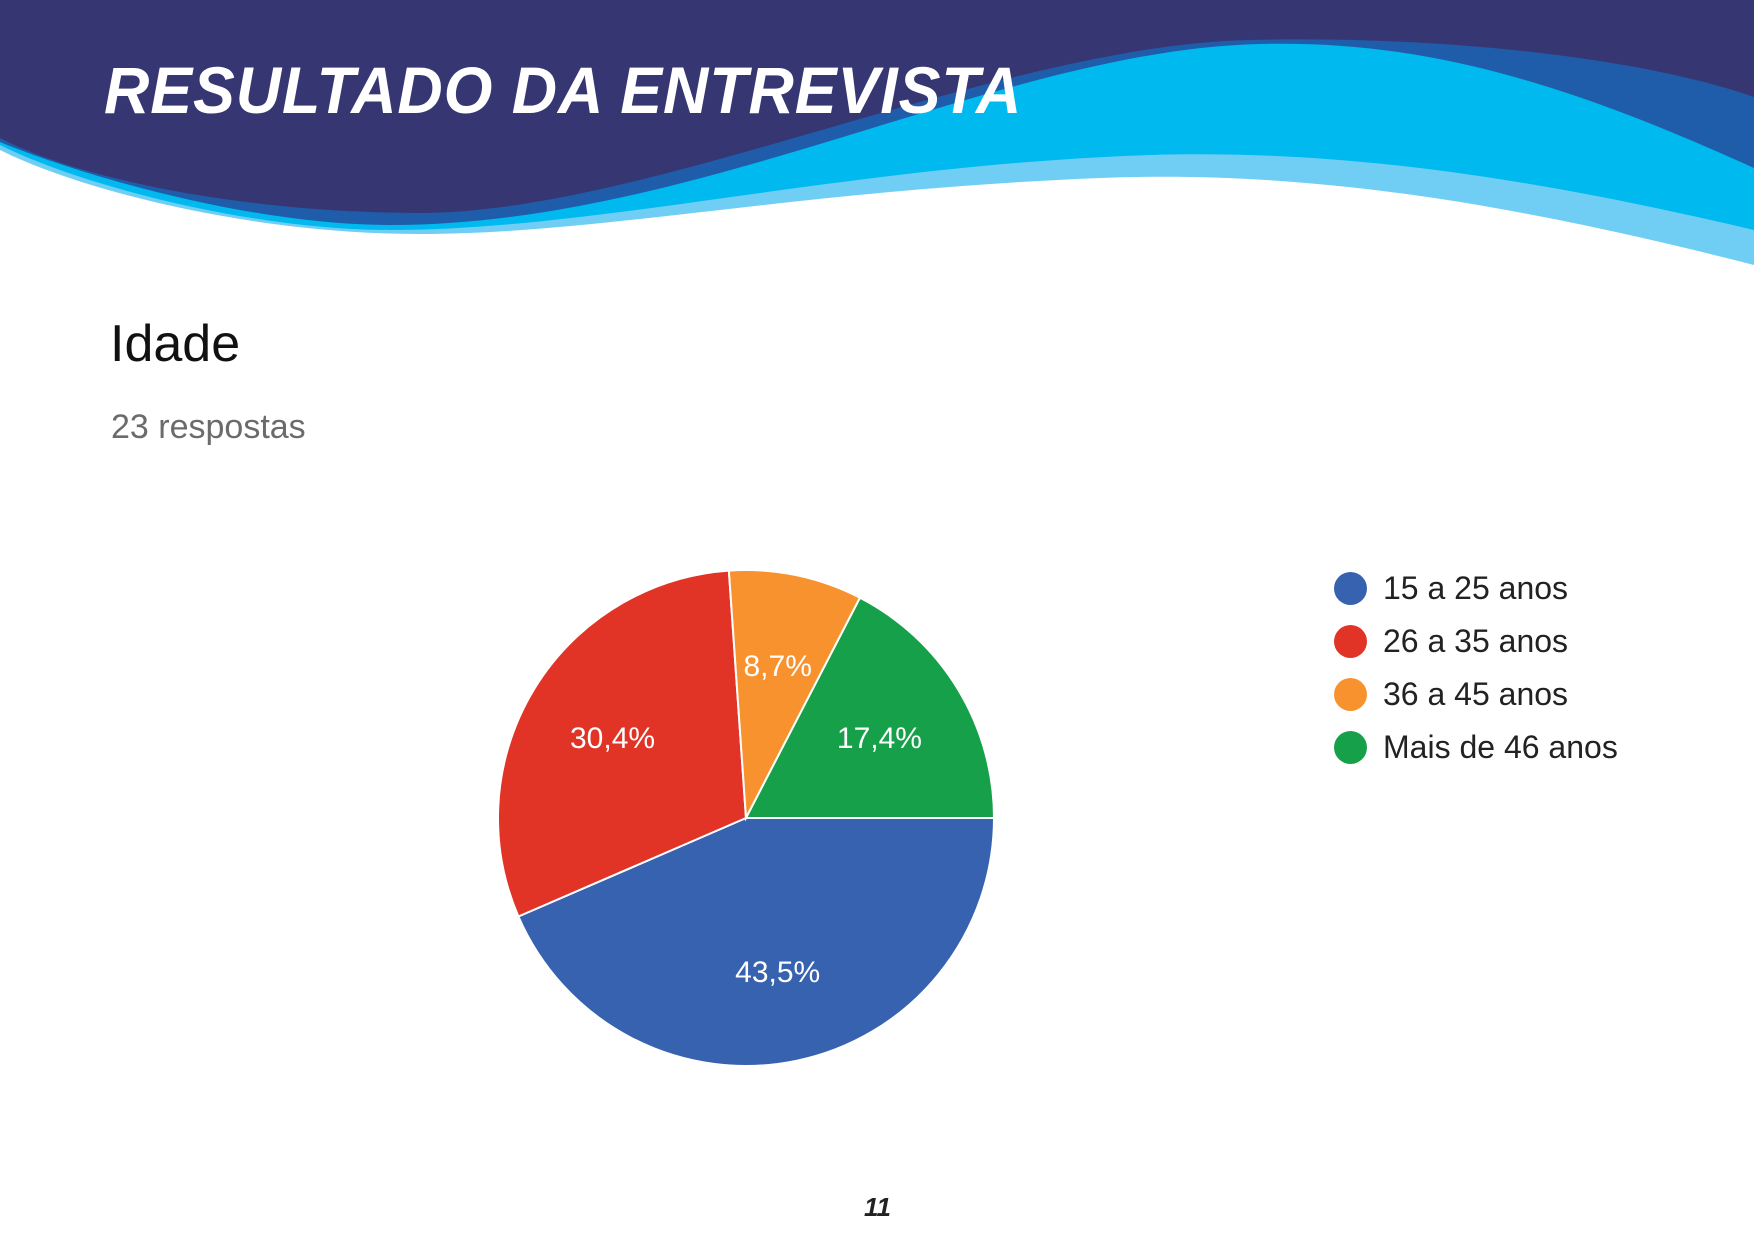  I want to click on legend-label: Mais de 46 anos, so click(1500, 747).